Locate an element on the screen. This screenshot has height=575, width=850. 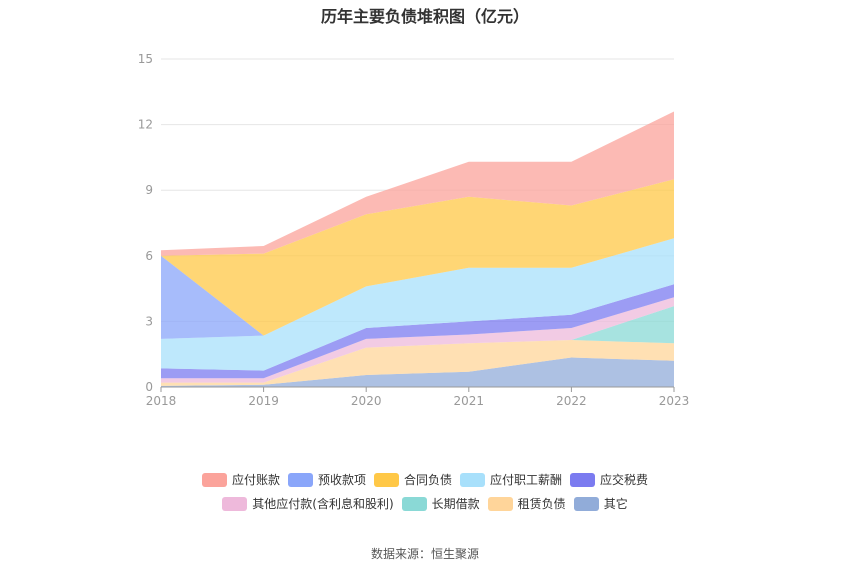
legend-row-2: 其他应付款(含利息和股利) 长期借款 租赁负债 其它 is located at coordinates (425, 503).